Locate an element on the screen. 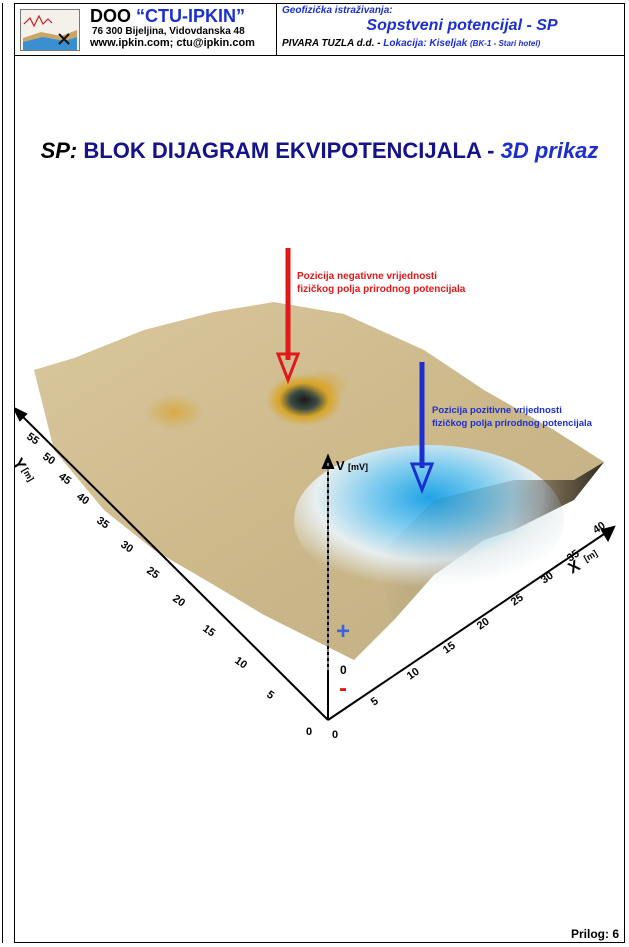  v-axis-unit: [mV] is located at coordinates (358, 467).